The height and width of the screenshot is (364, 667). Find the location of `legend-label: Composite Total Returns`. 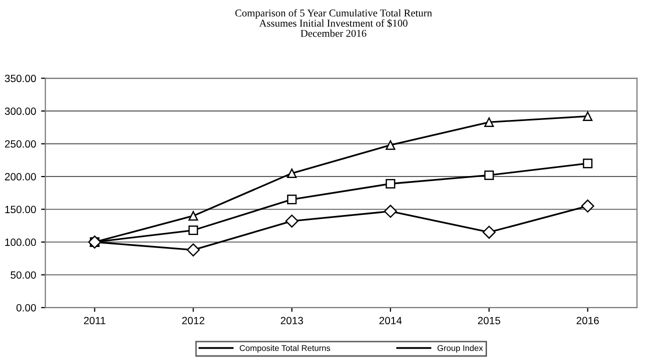

legend-label: Composite Total Returns is located at coordinates (285, 348).